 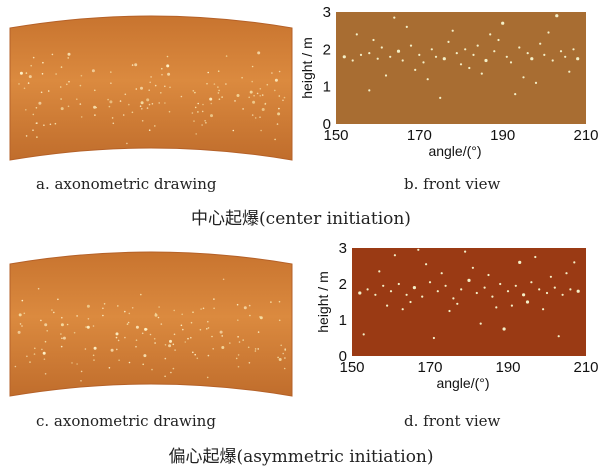 What do you see at coordinates (507, 367) in the screenshot?
I see `x-tick-label: 190` at bounding box center [507, 367].